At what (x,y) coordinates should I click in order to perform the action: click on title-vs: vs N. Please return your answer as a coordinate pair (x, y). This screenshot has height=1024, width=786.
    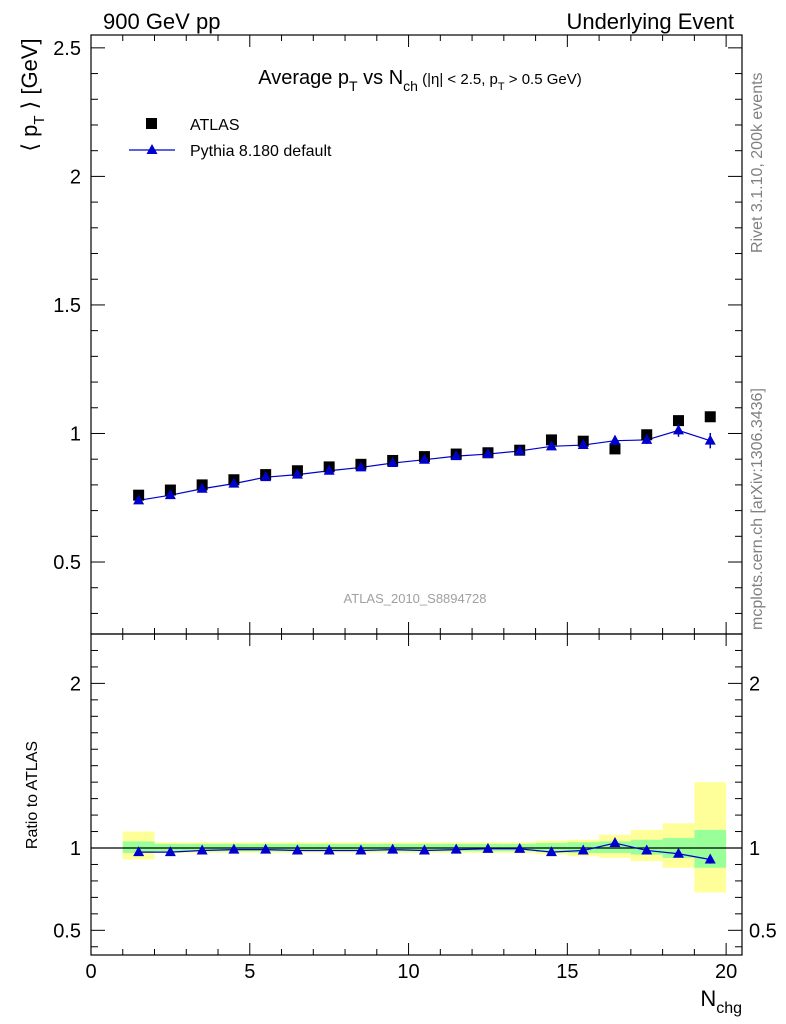
    Looking at the image, I should click on (381, 78).